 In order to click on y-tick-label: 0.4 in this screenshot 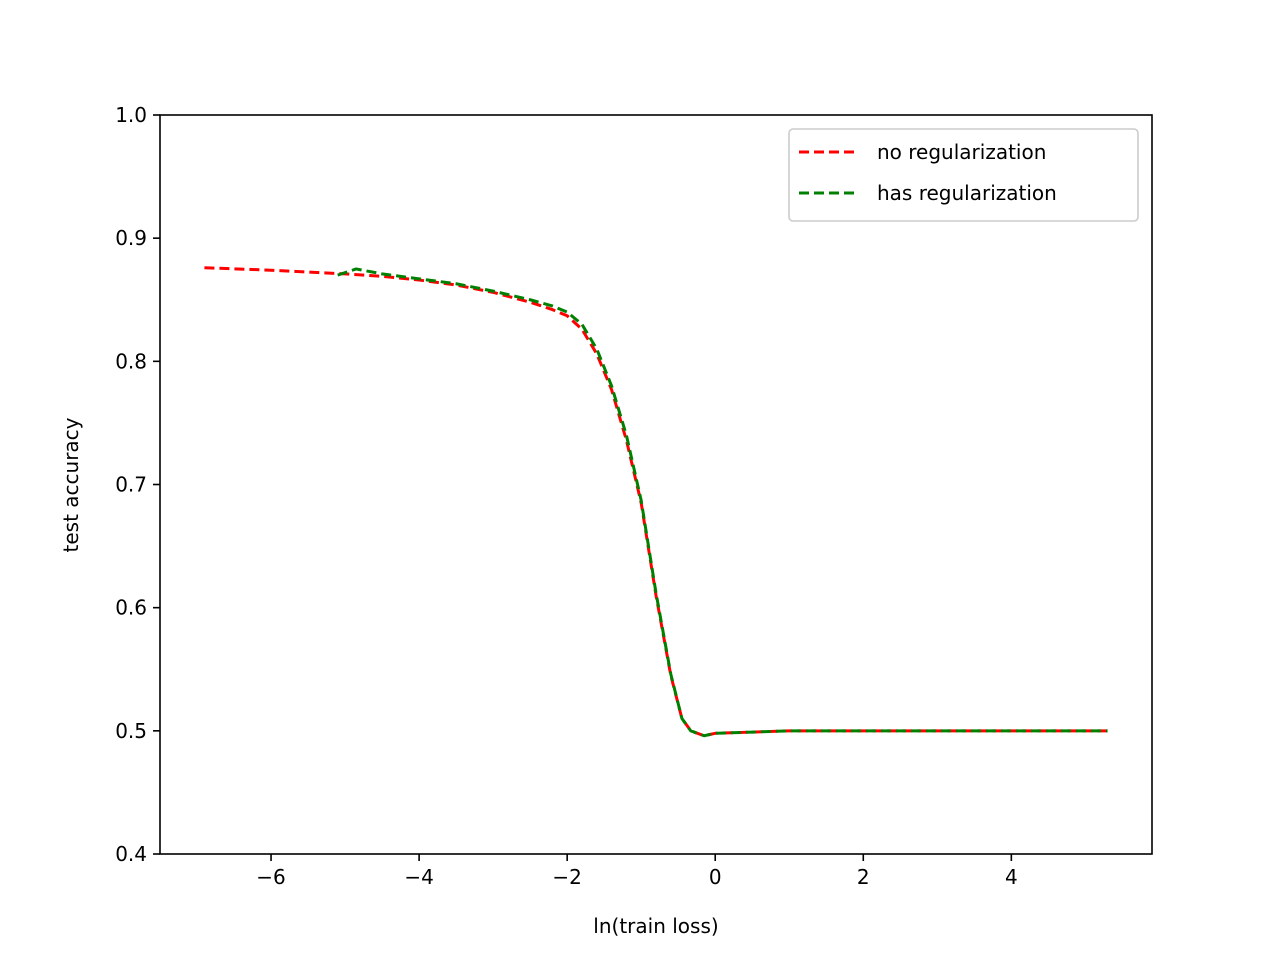, I will do `click(131, 854)`.